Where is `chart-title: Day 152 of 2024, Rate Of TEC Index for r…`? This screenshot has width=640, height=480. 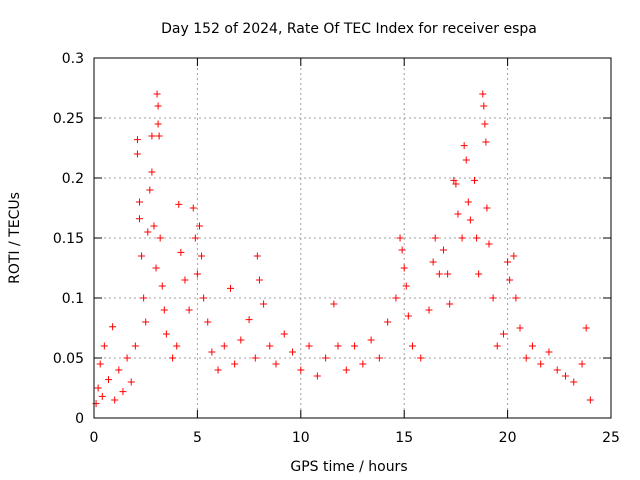 chart-title: Day 152 of 2024, Rate Of TEC Index for r… is located at coordinates (349, 29).